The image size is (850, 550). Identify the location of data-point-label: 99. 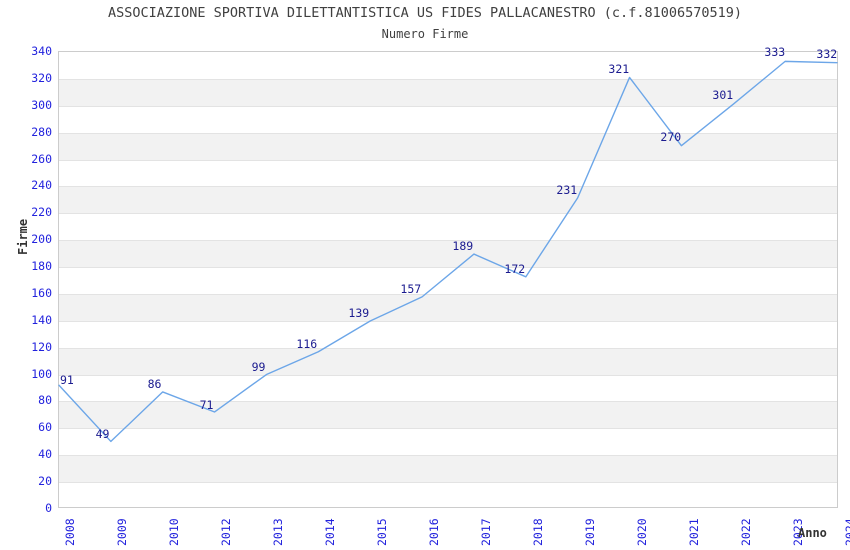
(258, 366).